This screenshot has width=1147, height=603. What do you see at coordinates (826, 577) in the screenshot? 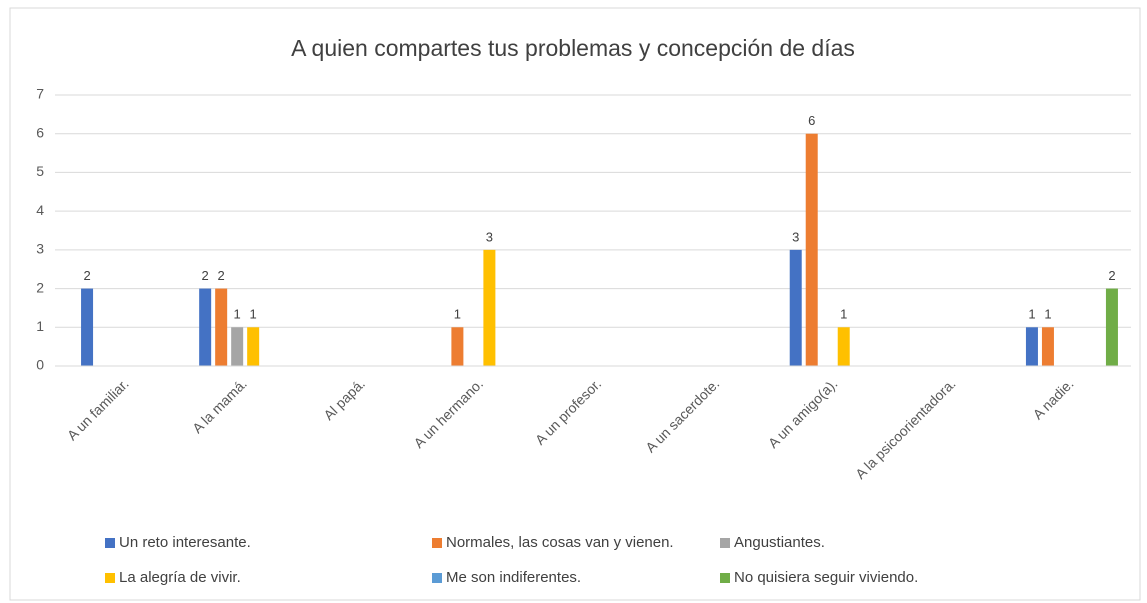
I see `legend-label: No quisiera seguir viviendo.` at bounding box center [826, 577].